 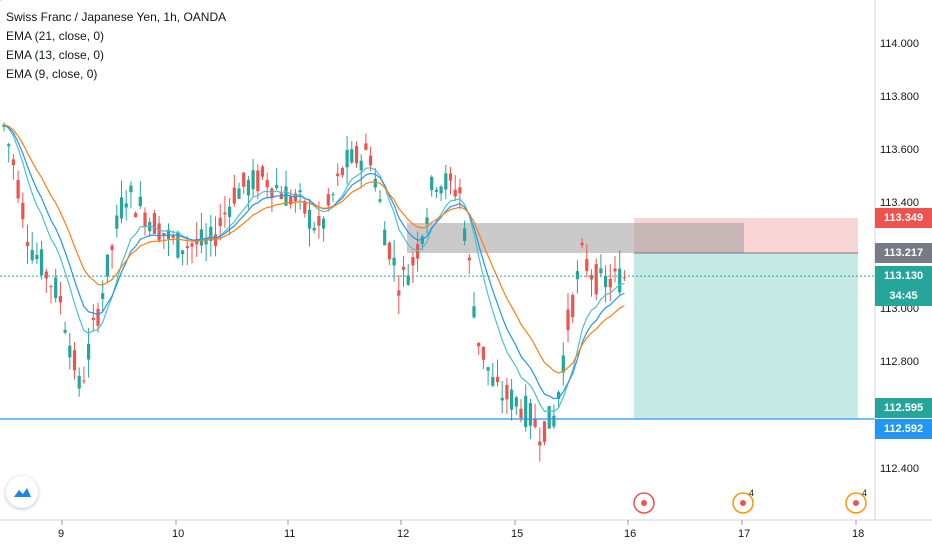 What do you see at coordinates (858, 534) in the screenshot?
I see `time-tick-label: 18` at bounding box center [858, 534].